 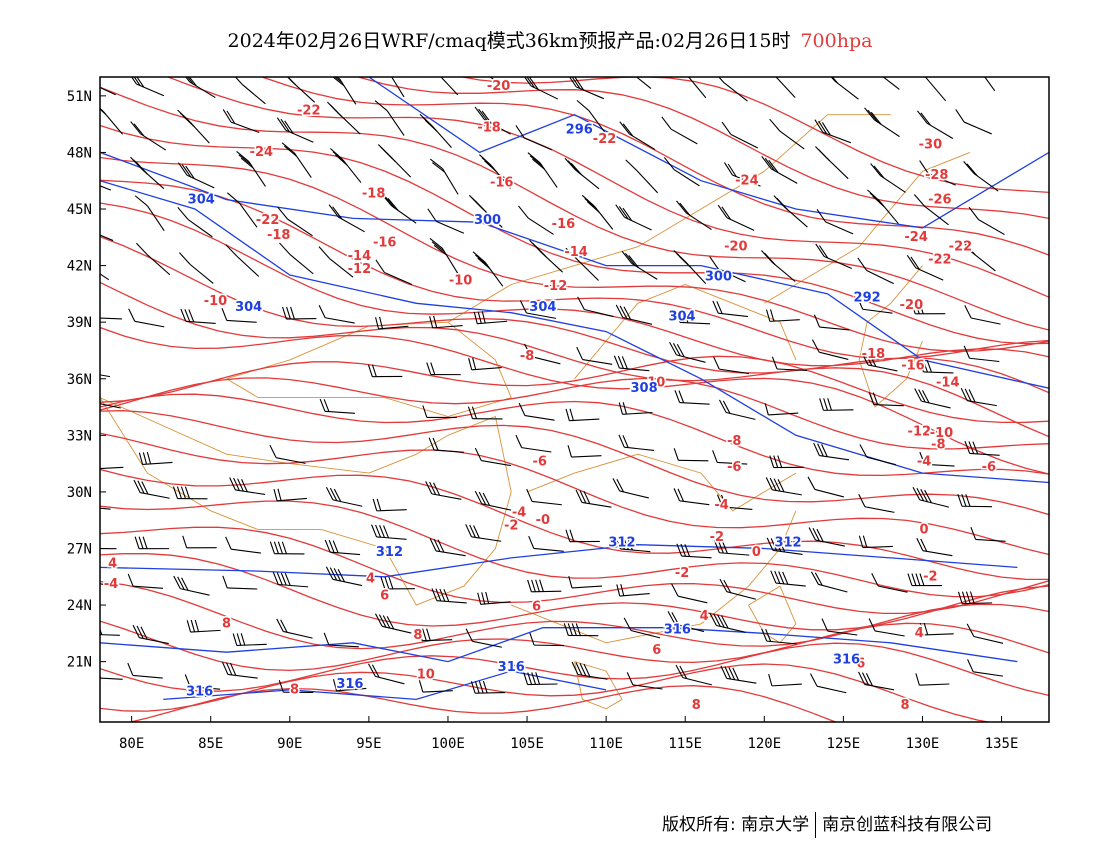 What do you see at coordinates (764, 744) in the screenshot?
I see `lon-label: 120E` at bounding box center [764, 744].